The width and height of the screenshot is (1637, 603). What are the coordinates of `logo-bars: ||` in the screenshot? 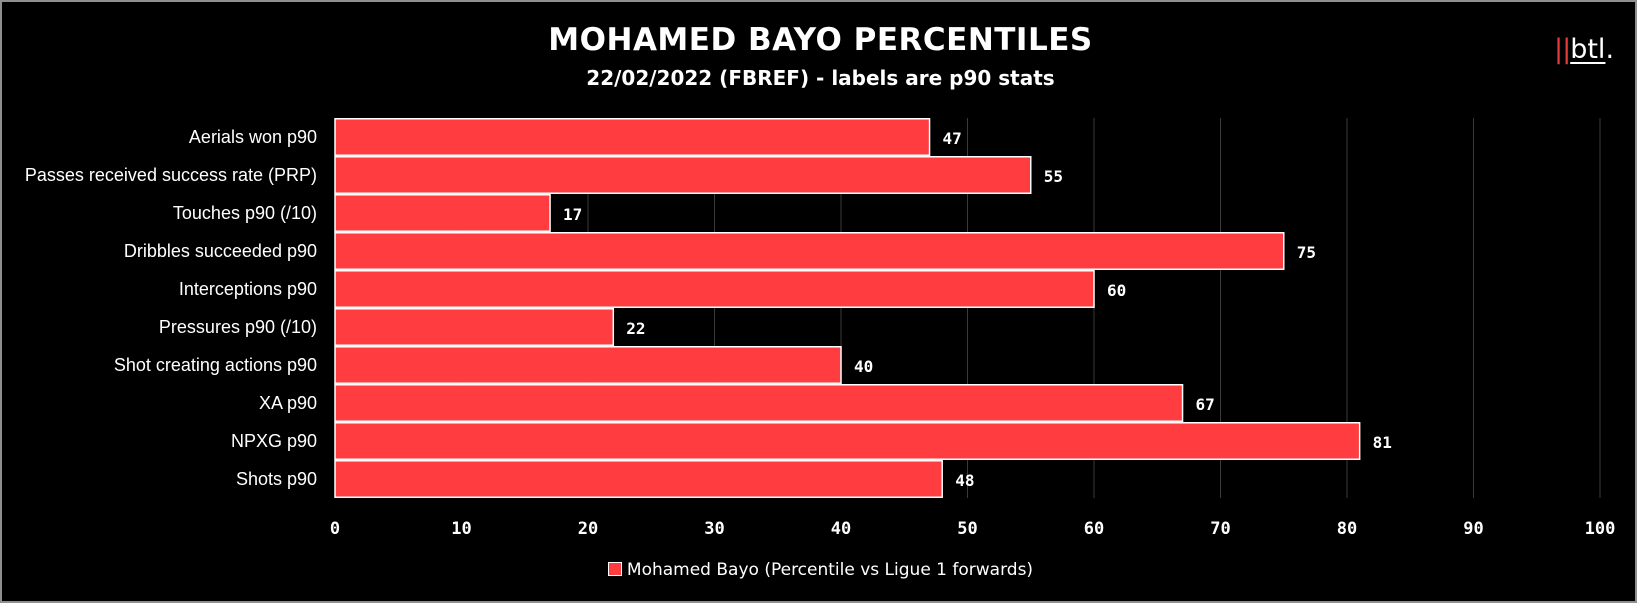 It's located at (1562, 49).